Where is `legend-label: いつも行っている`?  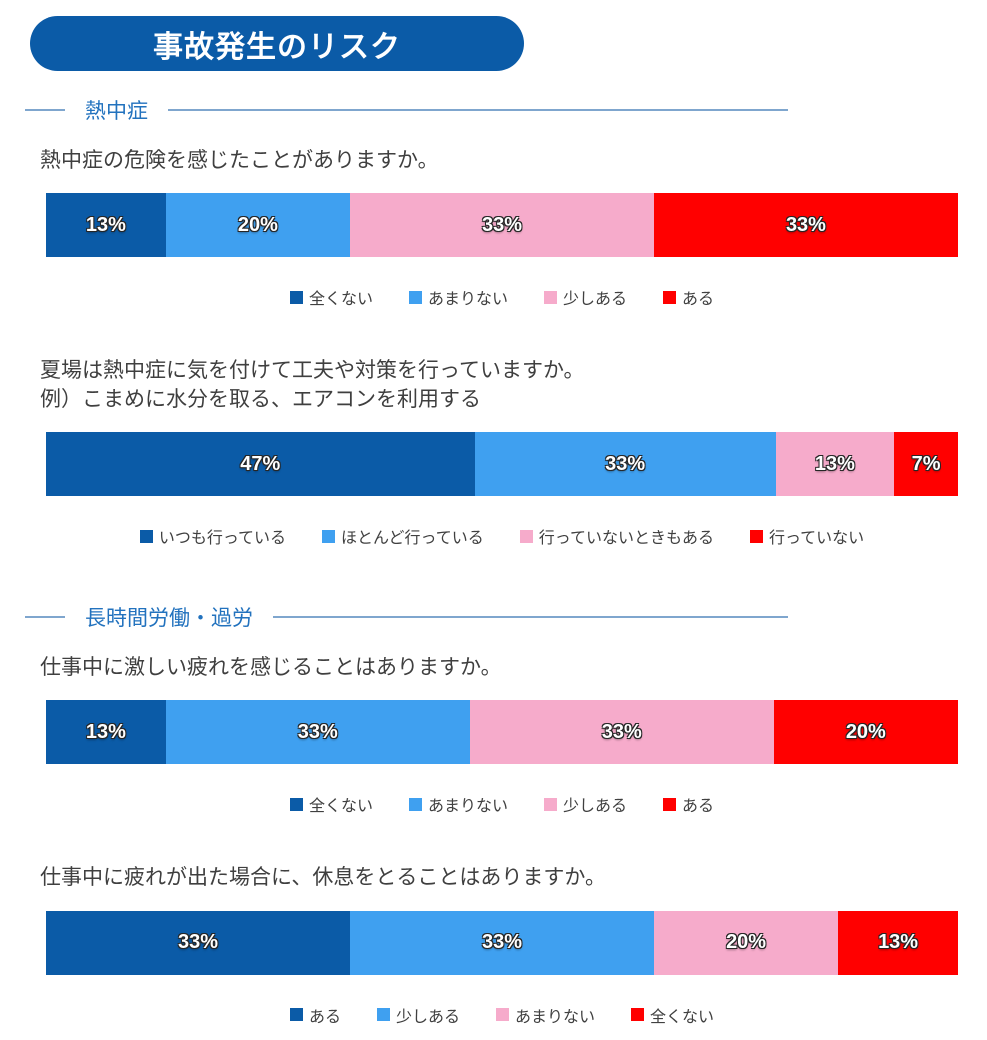
legend-label: いつも行っている is located at coordinates (222, 539).